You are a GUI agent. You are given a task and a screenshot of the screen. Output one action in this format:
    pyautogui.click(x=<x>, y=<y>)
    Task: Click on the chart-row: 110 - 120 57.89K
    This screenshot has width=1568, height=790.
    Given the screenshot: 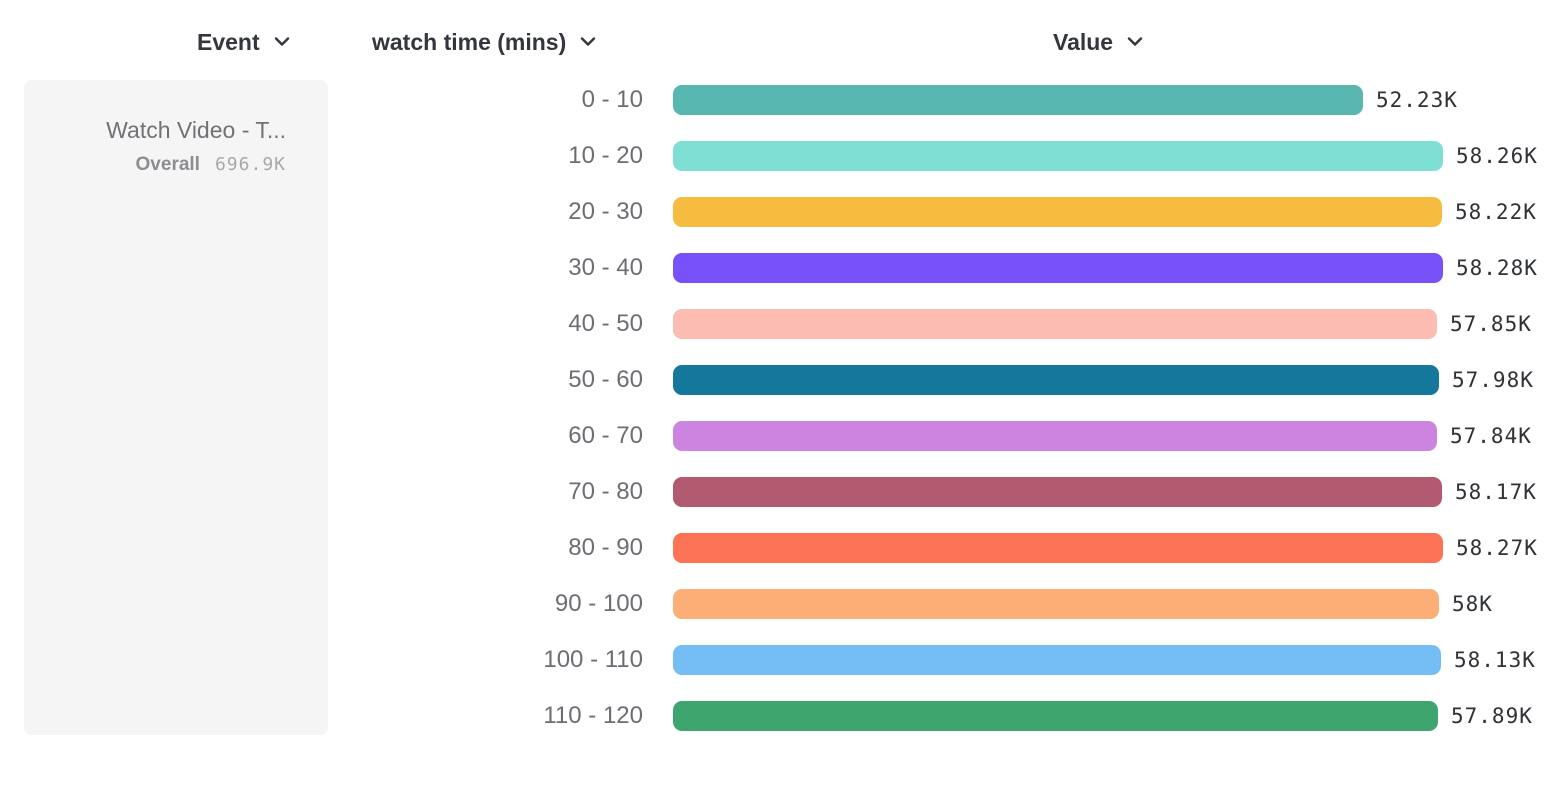 What is the action you would take?
    pyautogui.click(x=784, y=716)
    